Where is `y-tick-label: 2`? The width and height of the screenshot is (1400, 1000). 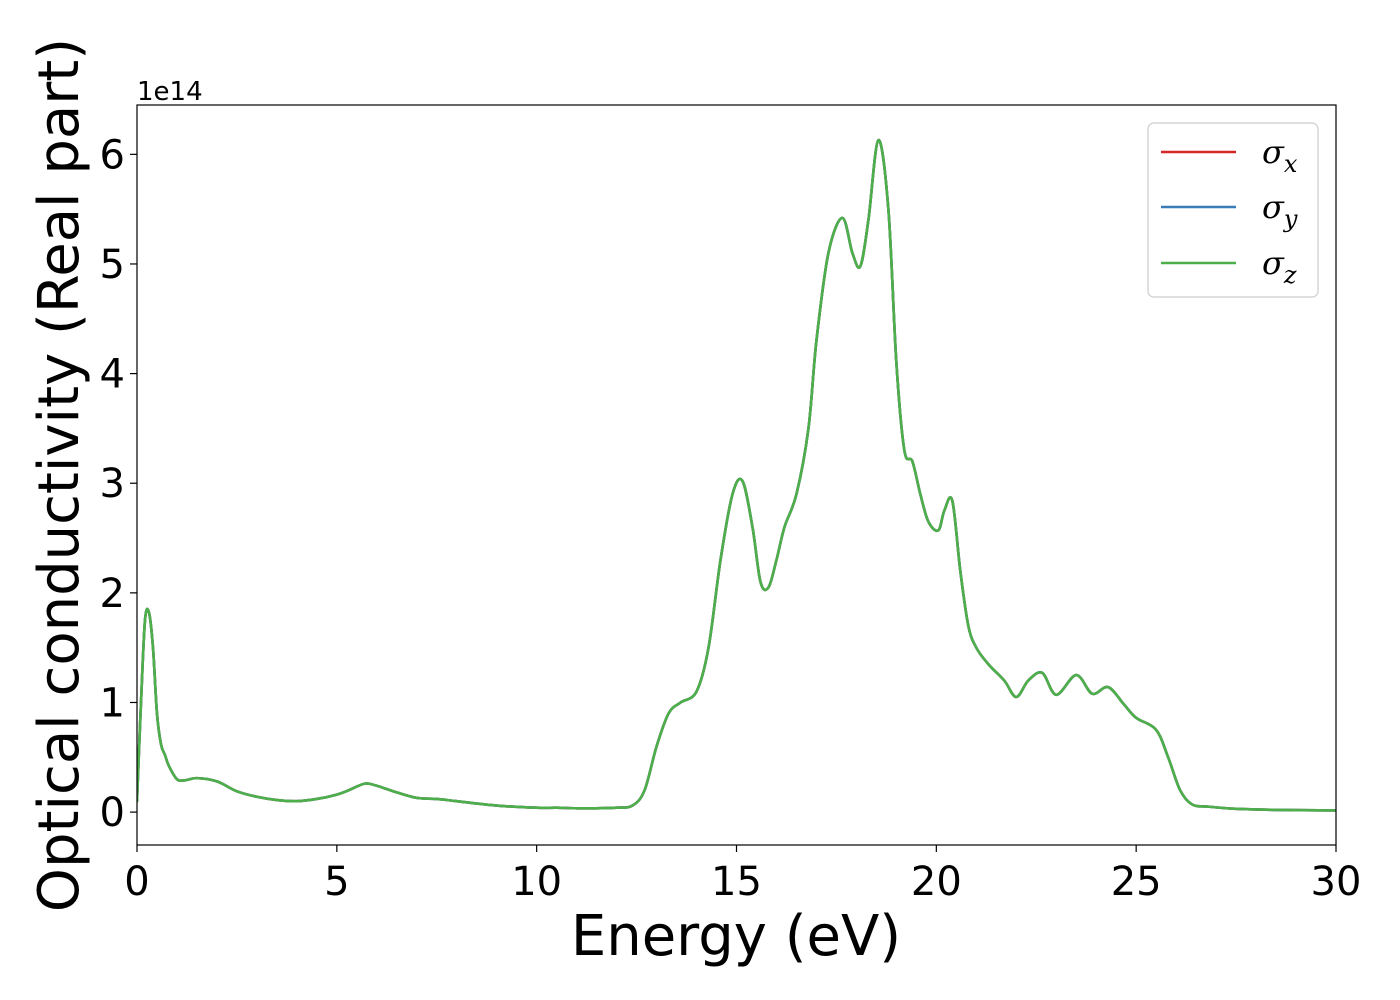 y-tick-label: 2 is located at coordinates (112, 594).